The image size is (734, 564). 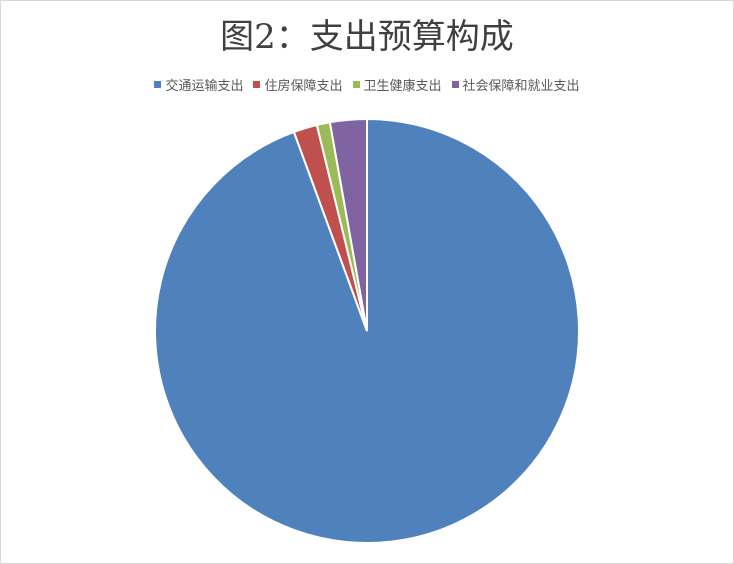 What do you see at coordinates (402, 86) in the screenshot?
I see `legend-label: 卫生健康支出` at bounding box center [402, 86].